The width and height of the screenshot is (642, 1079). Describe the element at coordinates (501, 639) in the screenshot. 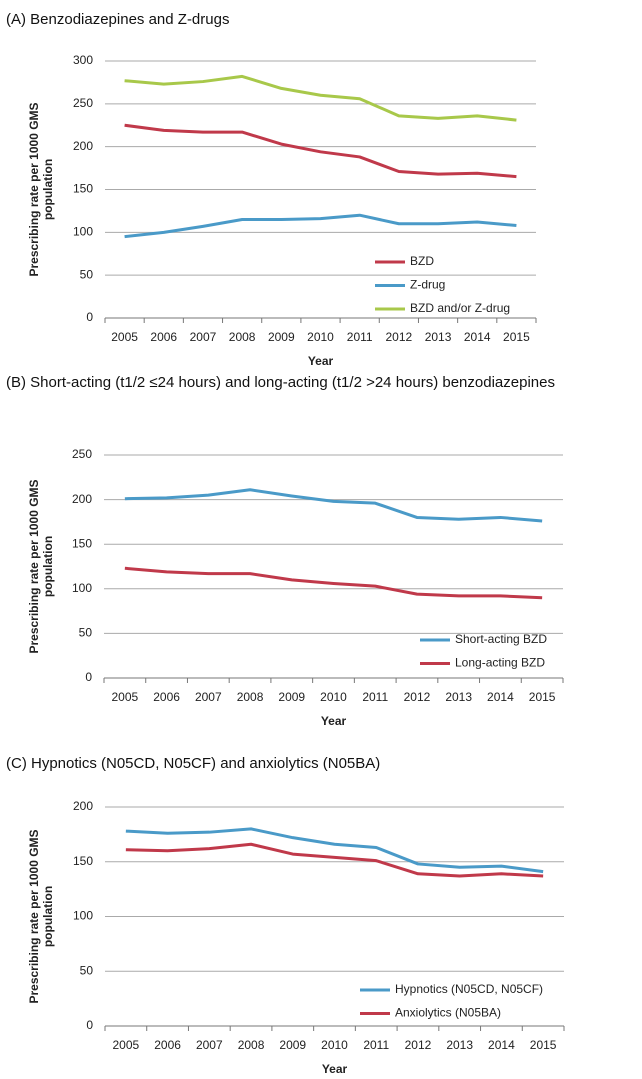

I see `legend-label: Short-acting BZD` at that location.